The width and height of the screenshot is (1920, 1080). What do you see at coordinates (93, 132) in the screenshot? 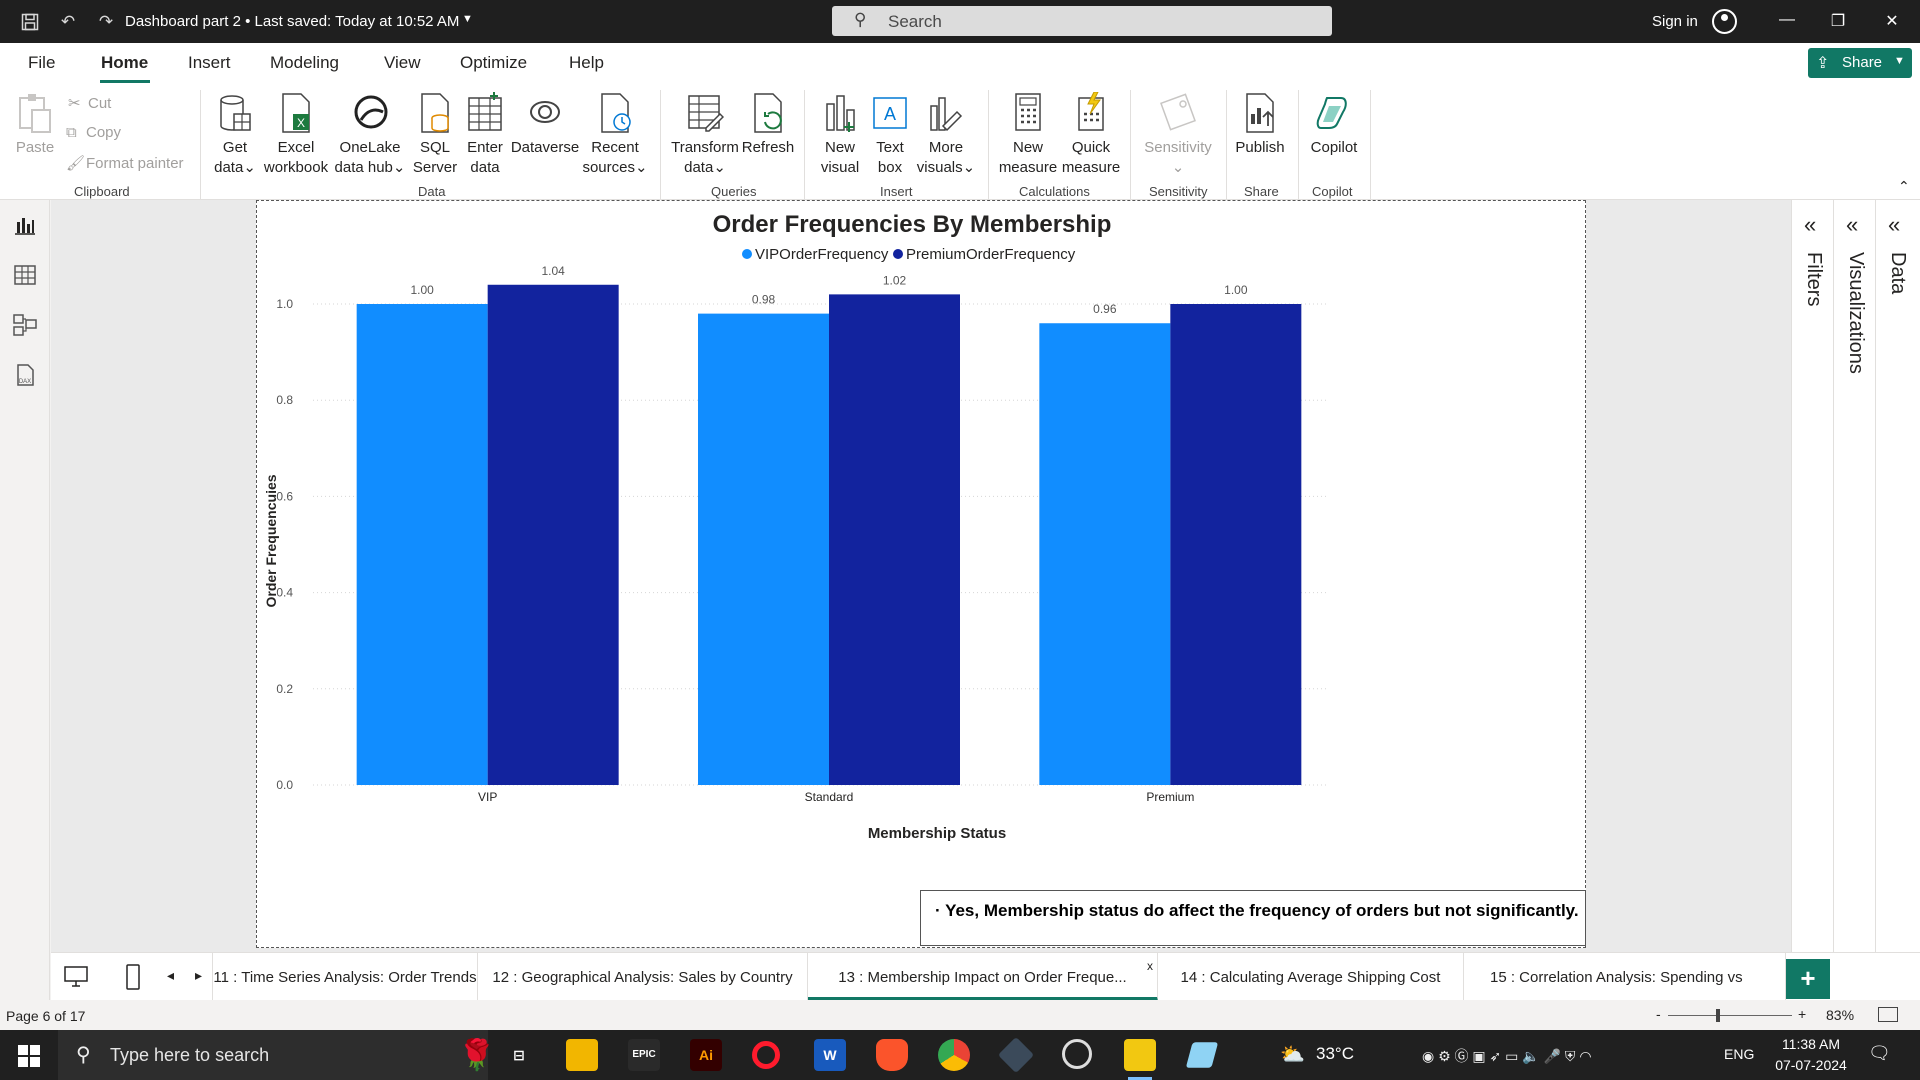
I see `copy-button: ⧉ Copy` at bounding box center [93, 132].